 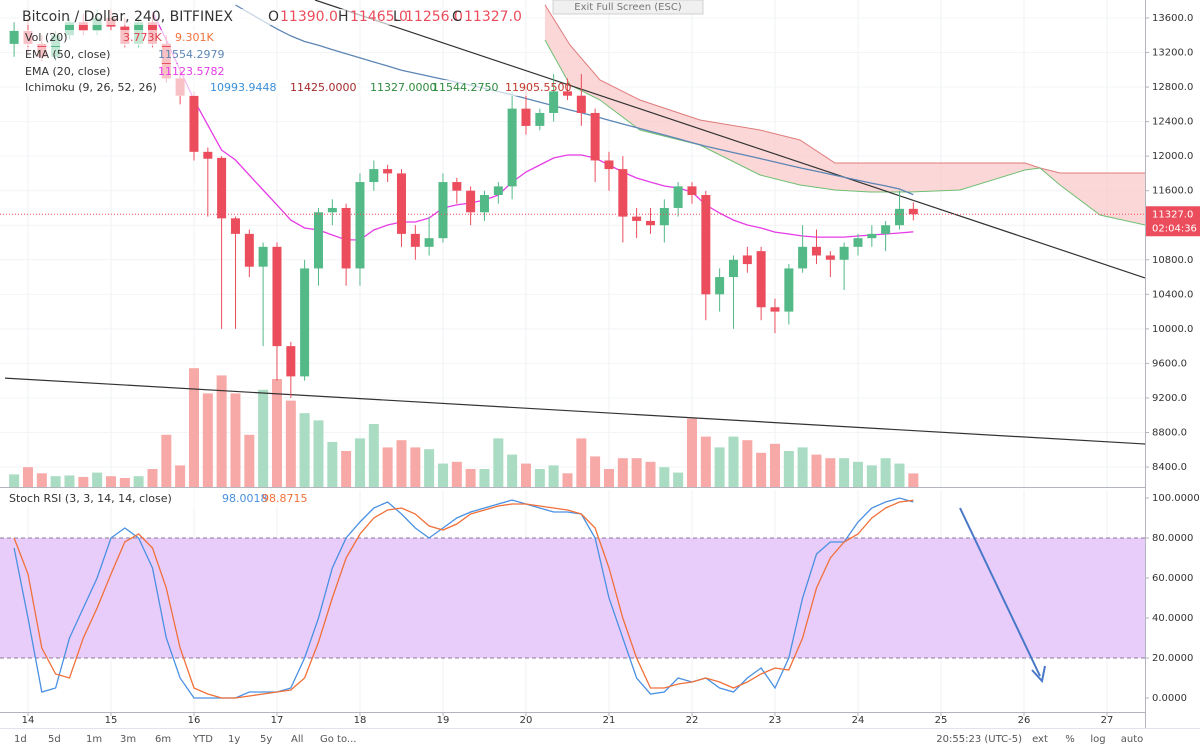 What do you see at coordinates (1172, 87) in the screenshot?
I see `y-tick-label: 12800.0` at bounding box center [1172, 87].